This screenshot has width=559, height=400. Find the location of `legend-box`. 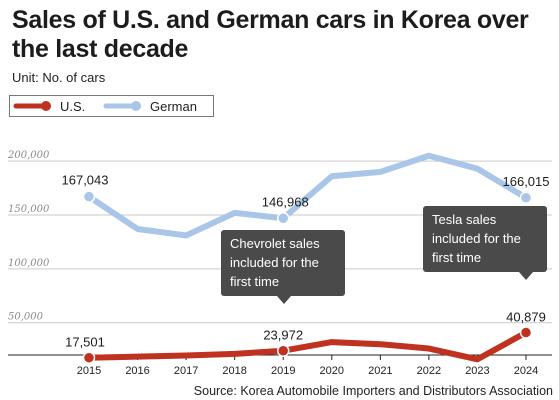

legend-box is located at coordinates (111, 106).